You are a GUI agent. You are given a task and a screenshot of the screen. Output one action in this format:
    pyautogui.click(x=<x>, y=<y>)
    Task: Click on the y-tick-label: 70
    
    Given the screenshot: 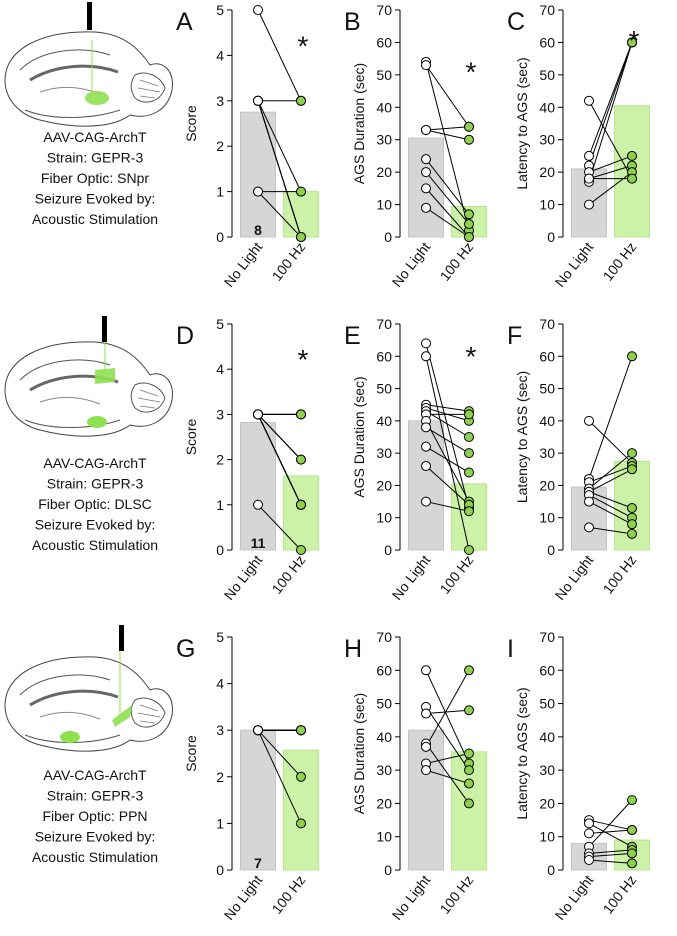 What is the action you would take?
    pyautogui.click(x=384, y=324)
    